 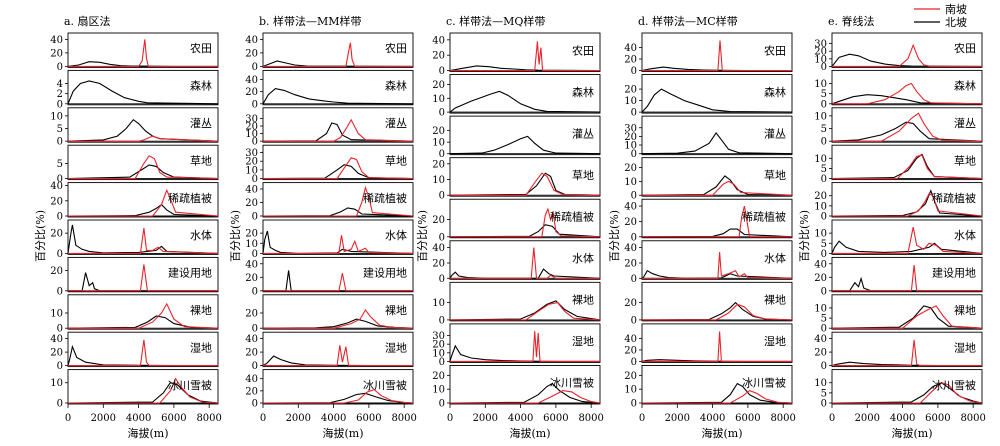 I want to click on row-label: 水体, so click(x=396, y=235).